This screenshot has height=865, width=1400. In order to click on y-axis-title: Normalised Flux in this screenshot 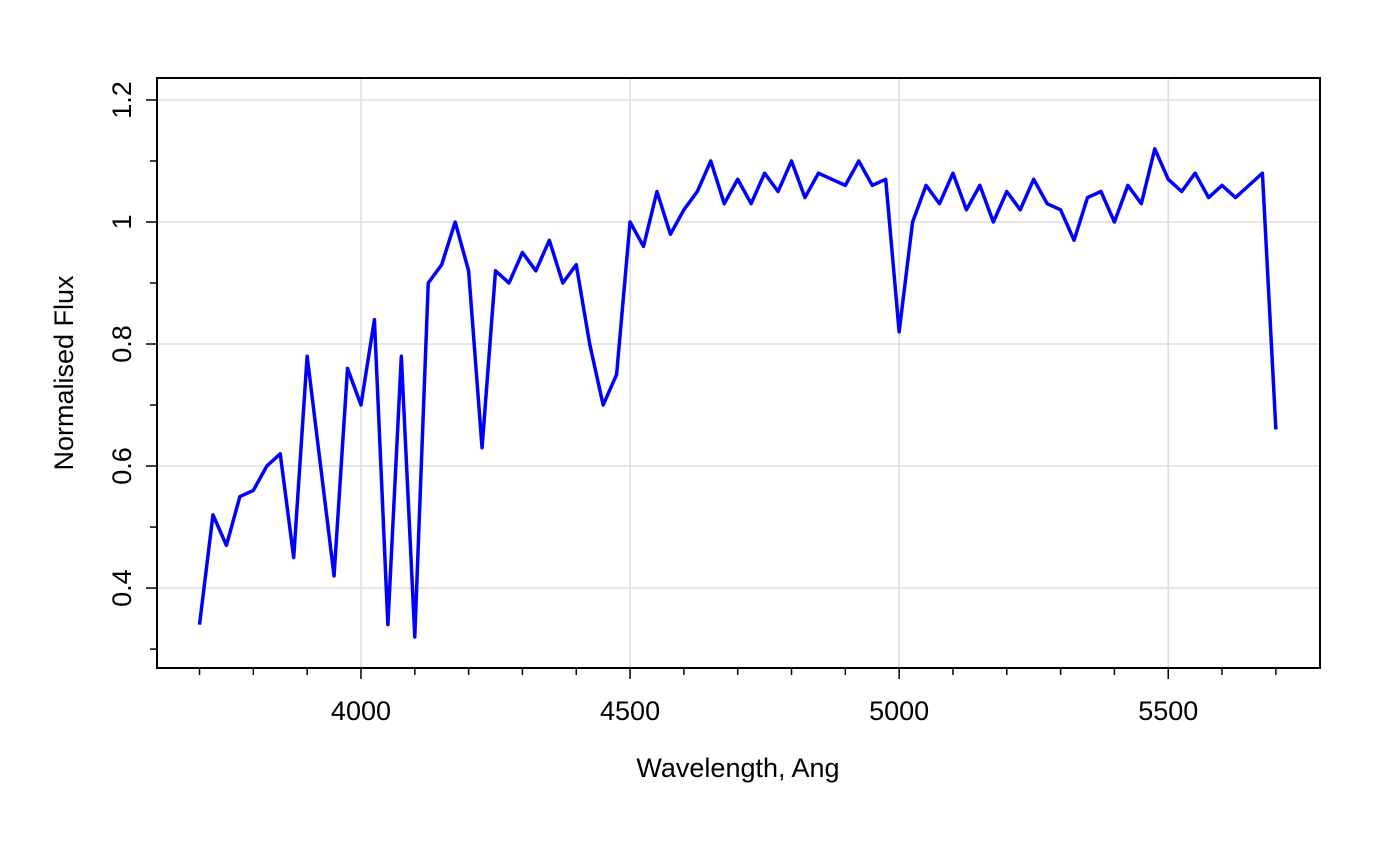, I will do `click(64, 373)`.